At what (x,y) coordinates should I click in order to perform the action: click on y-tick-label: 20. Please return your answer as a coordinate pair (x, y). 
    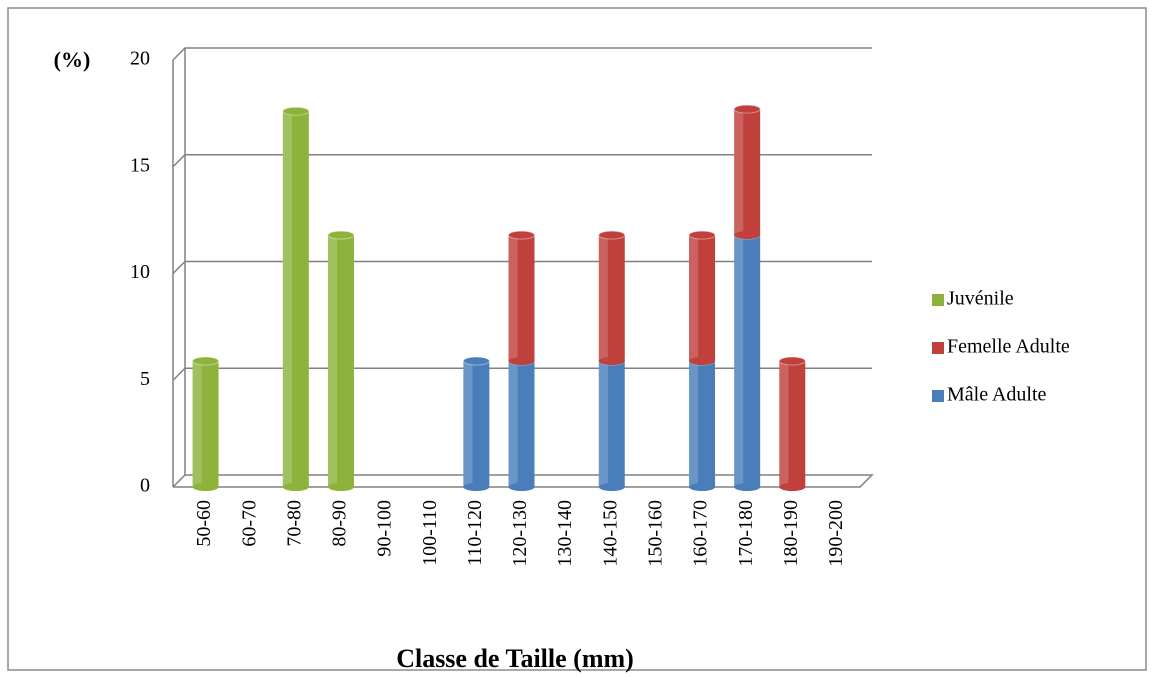
    Looking at the image, I should click on (140, 59).